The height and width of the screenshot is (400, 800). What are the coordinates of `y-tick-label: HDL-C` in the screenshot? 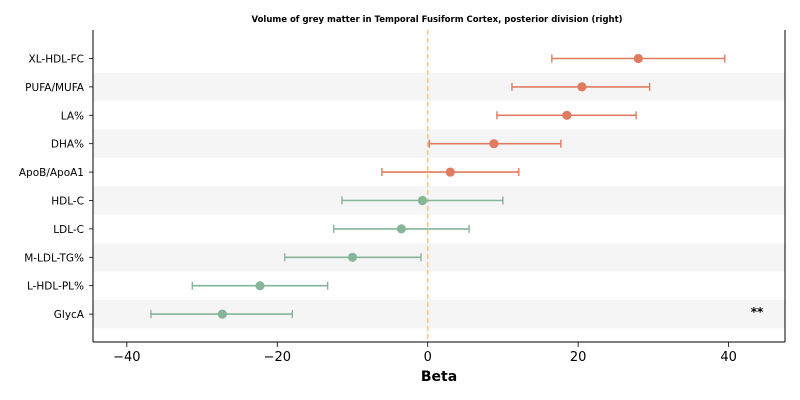 It's located at (67, 202).